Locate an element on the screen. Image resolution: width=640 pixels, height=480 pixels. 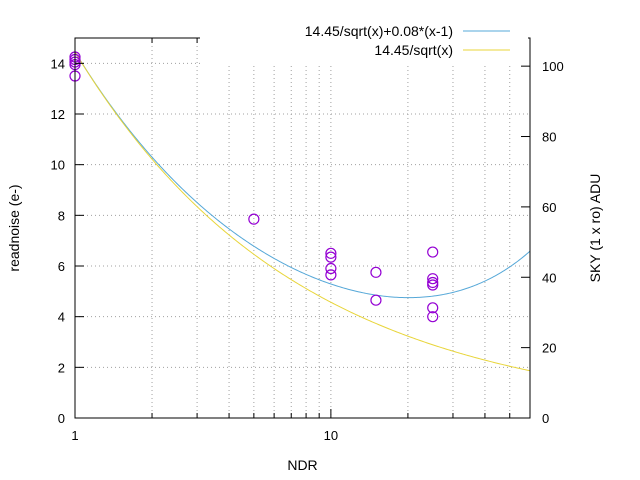
y2-tick-label: 60 is located at coordinates (549, 207).